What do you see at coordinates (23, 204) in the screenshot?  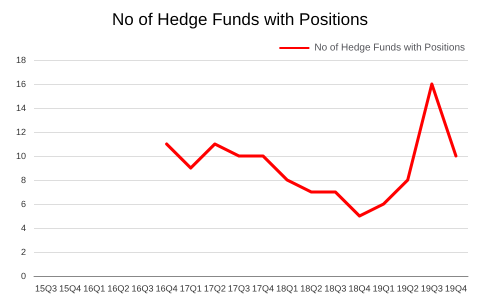 I see `y-tick-label: 6` at bounding box center [23, 204].